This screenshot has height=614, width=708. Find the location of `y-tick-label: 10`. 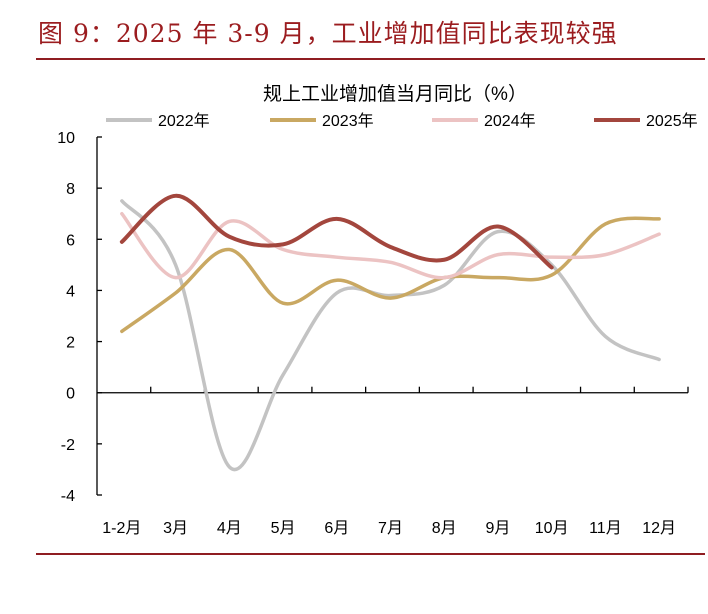

y-tick-label: 10 is located at coordinates (66, 138).